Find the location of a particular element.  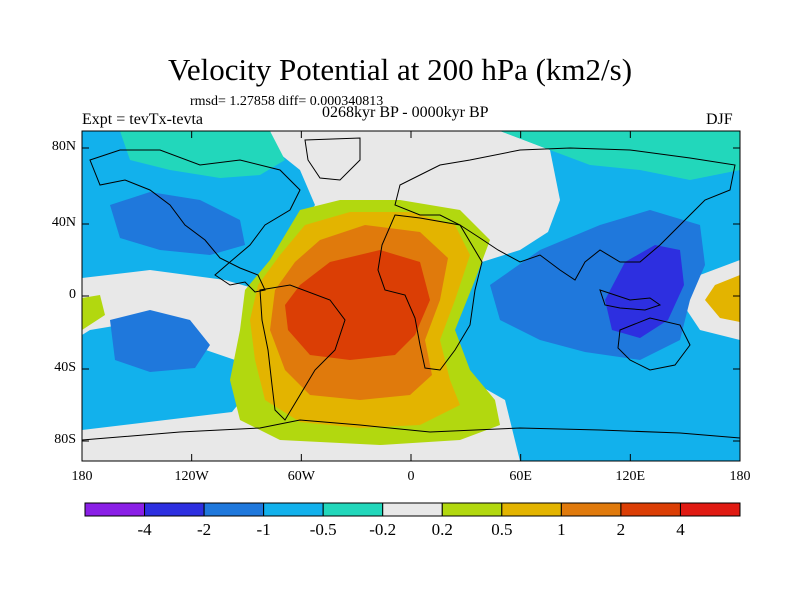

lat-tick-label: 80N is located at coordinates (63, 146).